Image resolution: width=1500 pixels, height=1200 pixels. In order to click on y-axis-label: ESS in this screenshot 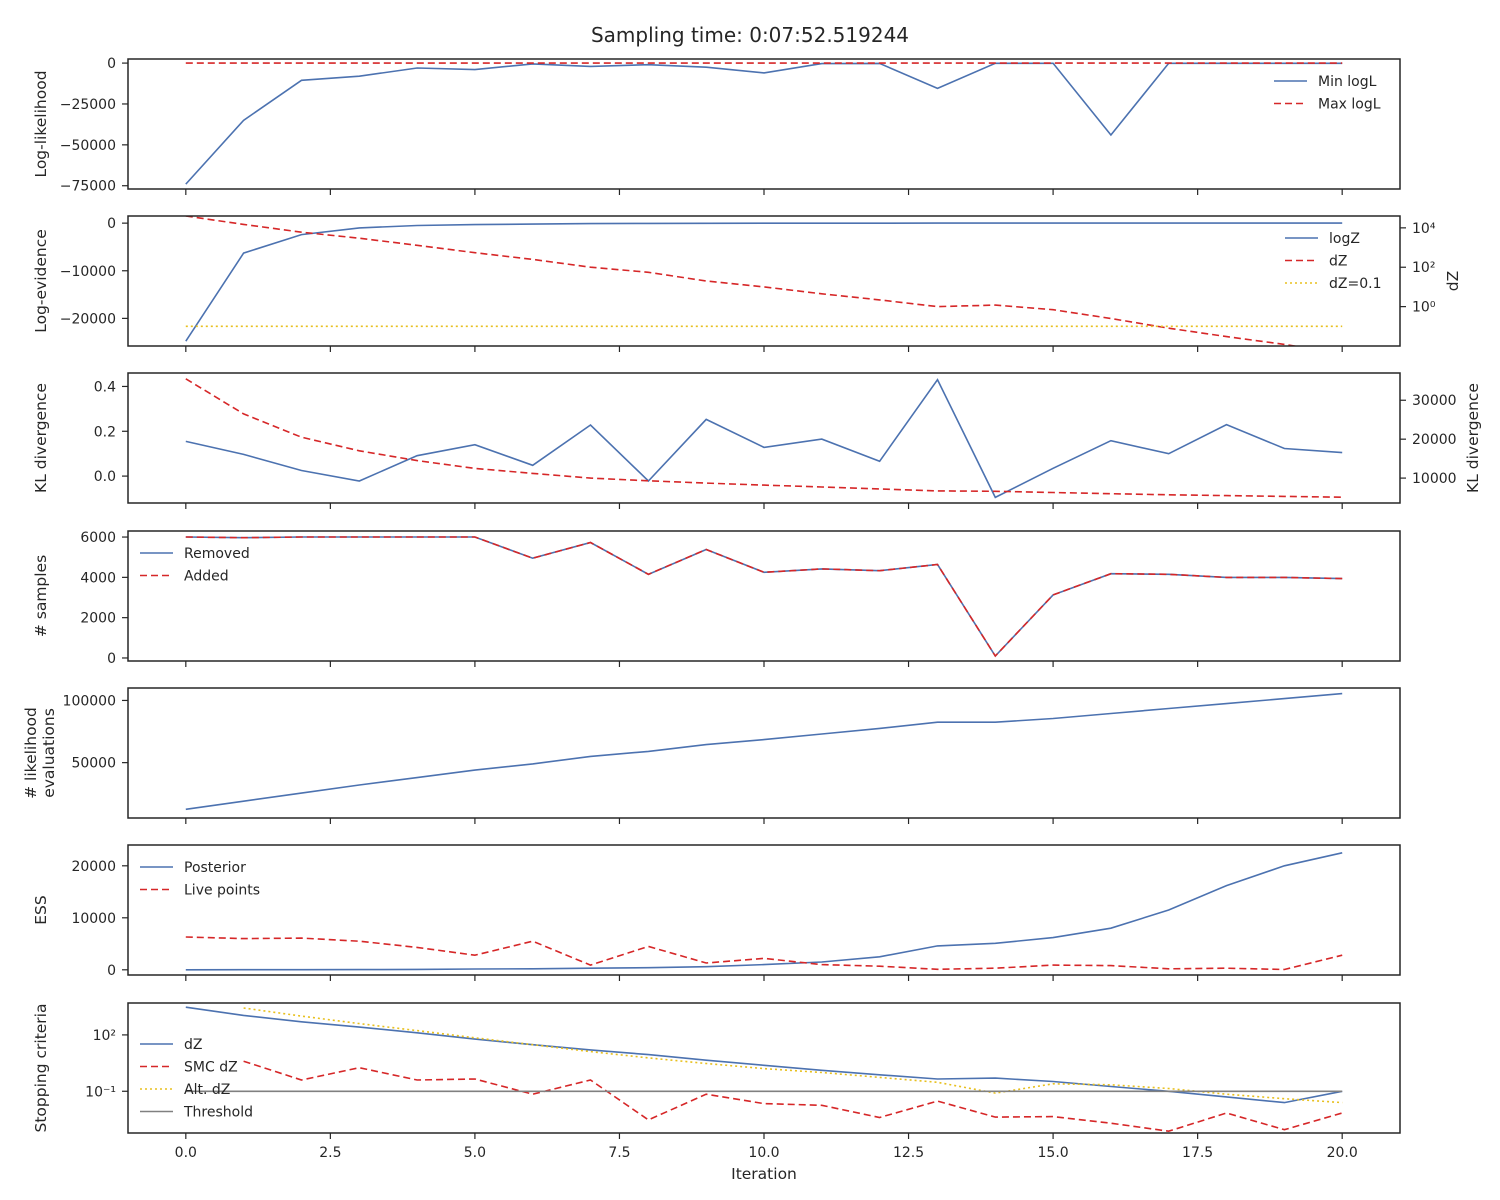, I will do `click(41, 909)`.